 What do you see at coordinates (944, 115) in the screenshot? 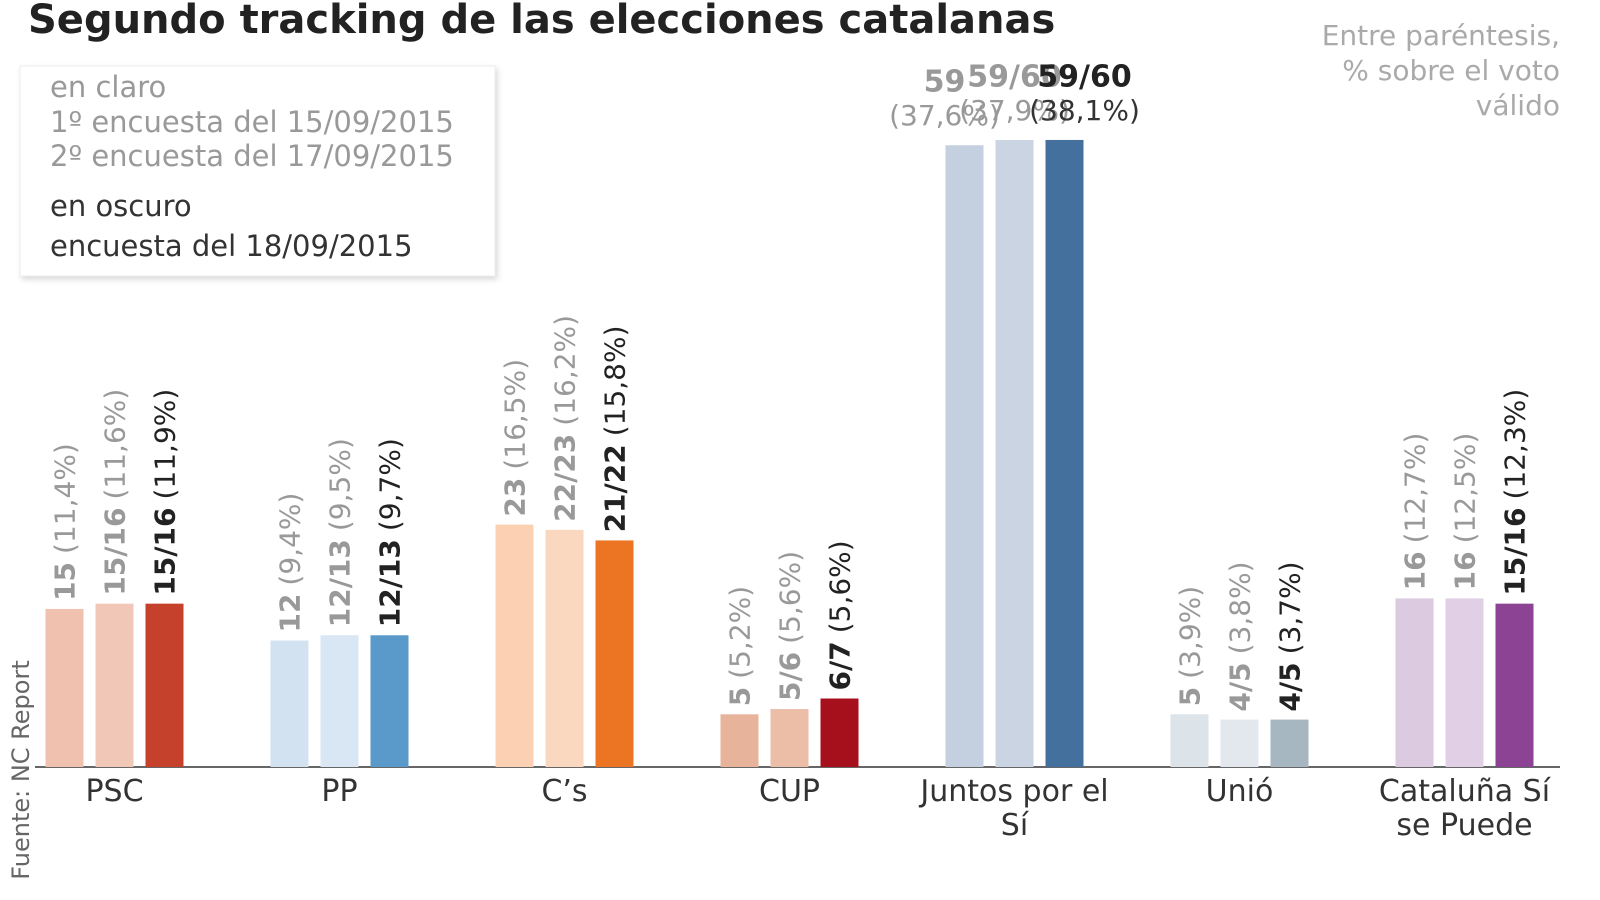
I see `share-label: (37,6%)` at bounding box center [944, 115].